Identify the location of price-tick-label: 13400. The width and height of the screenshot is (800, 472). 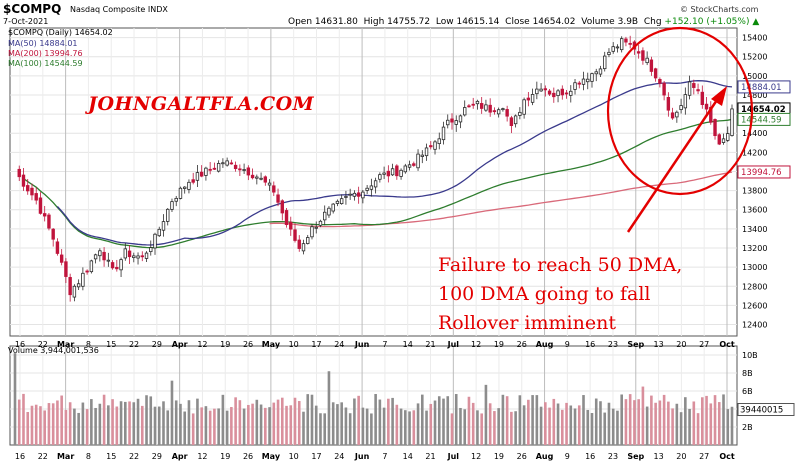
(754, 229).